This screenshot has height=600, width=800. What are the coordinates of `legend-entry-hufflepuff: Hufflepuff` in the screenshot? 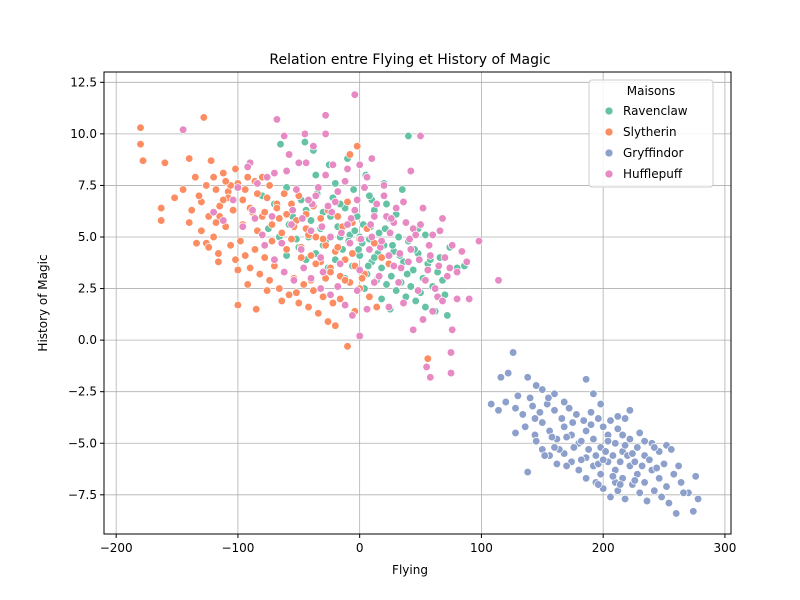 It's located at (653, 174).